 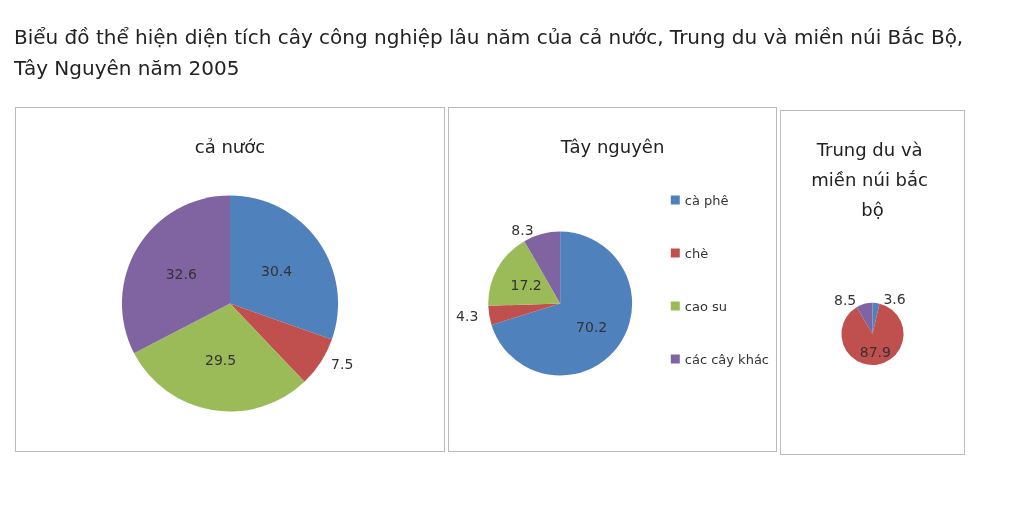 What do you see at coordinates (276, 270) in the screenshot?
I see `data-label: 30.4` at bounding box center [276, 270].